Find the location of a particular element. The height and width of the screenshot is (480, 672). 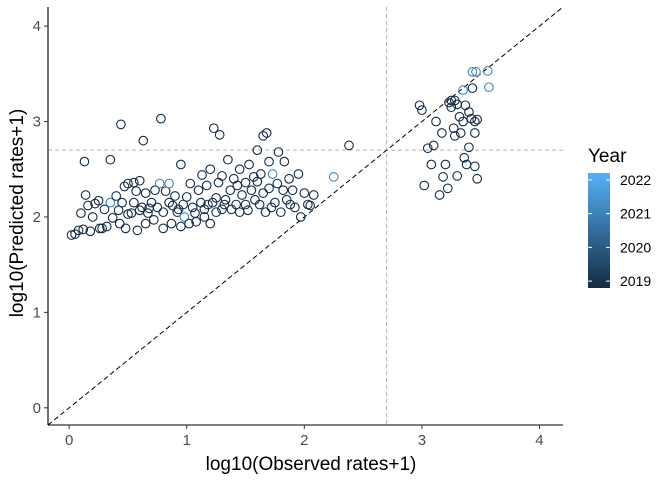

x-axis-title: log10(Observed rates+1) is located at coordinates (311, 464).